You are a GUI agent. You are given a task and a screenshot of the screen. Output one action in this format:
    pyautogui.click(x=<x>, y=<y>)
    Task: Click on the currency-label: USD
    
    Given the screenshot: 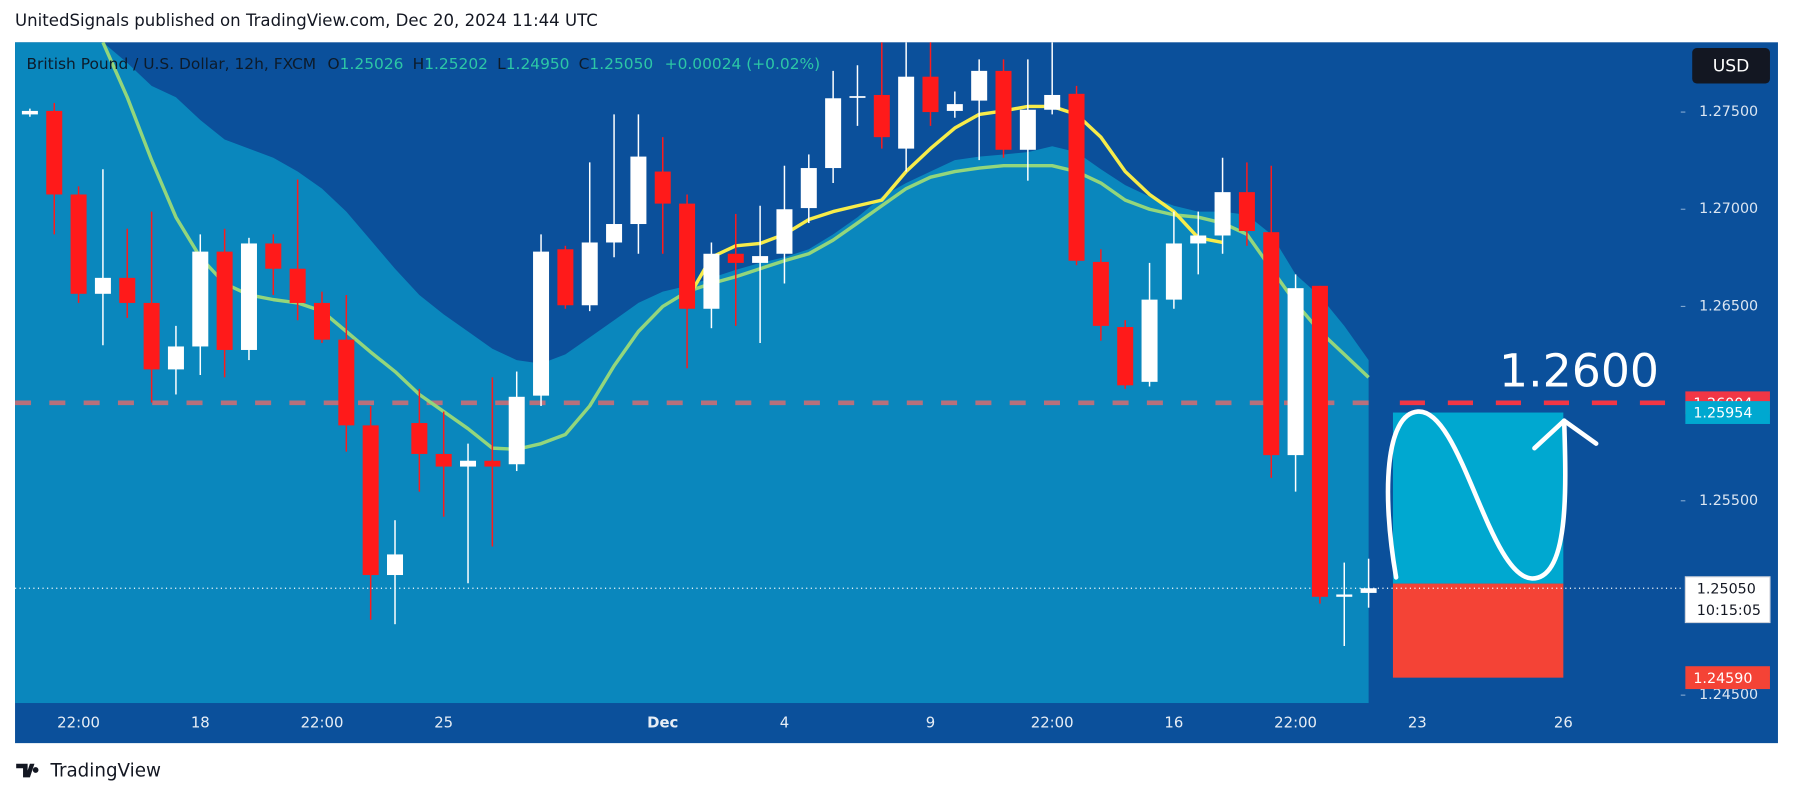 What is the action you would take?
    pyautogui.click(x=1731, y=66)
    